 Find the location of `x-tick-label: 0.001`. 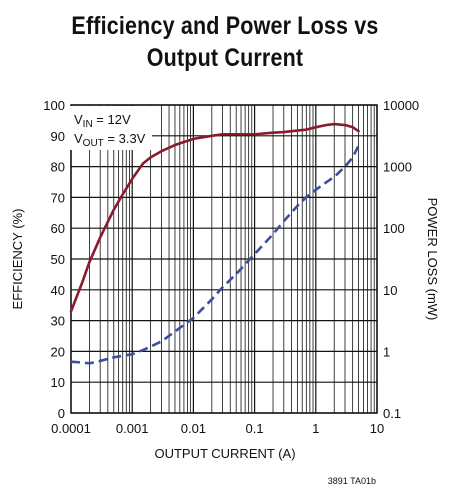

x-tick-label: 0.001 is located at coordinates (132, 428).